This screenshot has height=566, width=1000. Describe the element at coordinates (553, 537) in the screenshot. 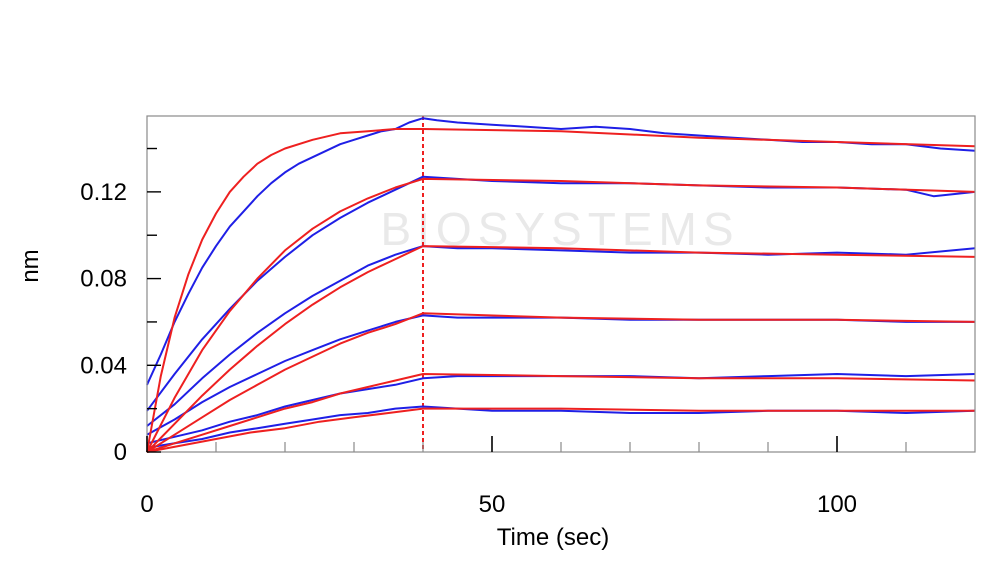

I see `x-axis-title: Time (sec)` at that location.